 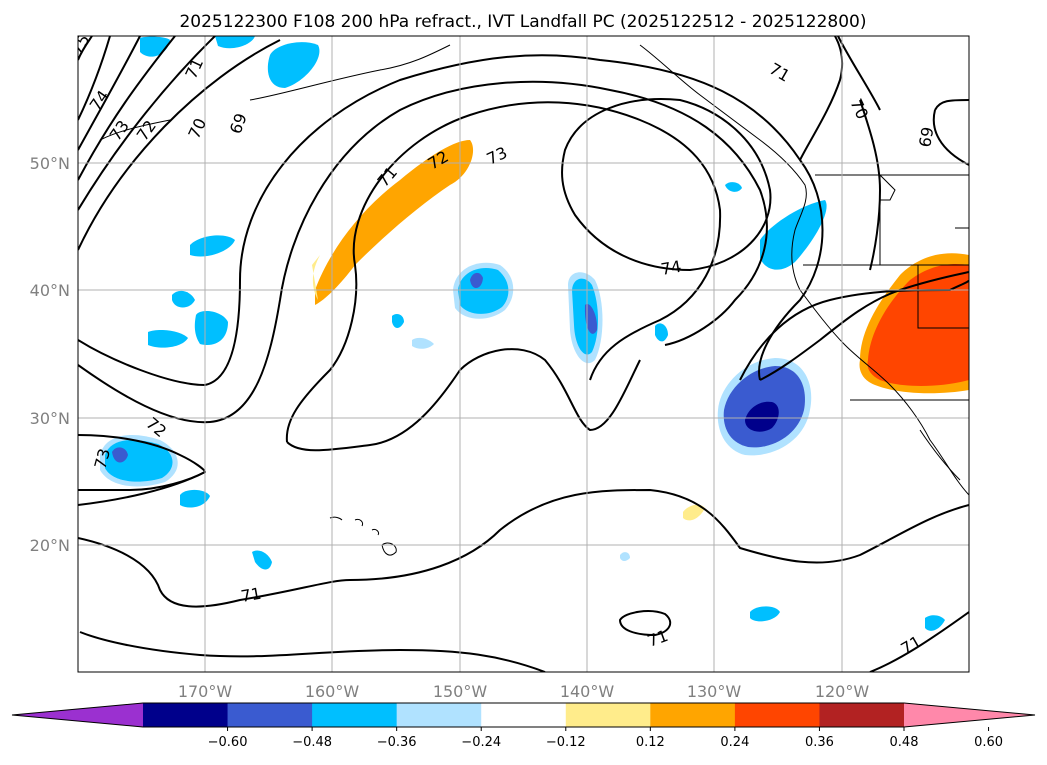 I want to click on colorbar-extend-high, so click(x=969, y=715).